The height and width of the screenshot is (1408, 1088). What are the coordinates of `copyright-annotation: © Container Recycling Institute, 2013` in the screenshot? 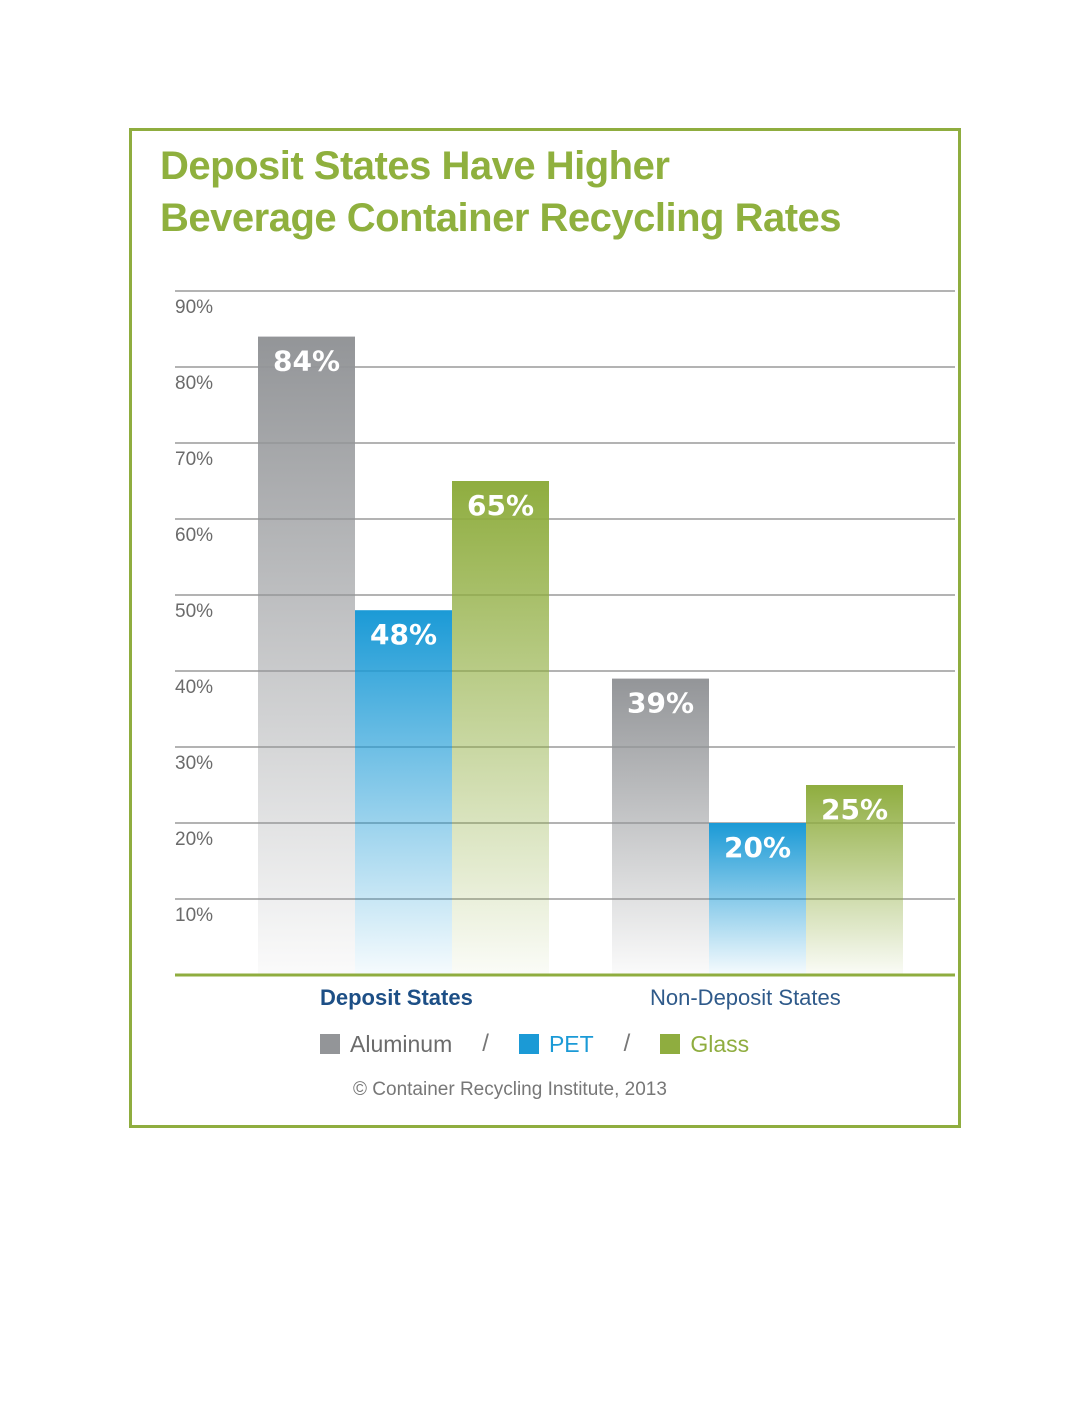 It's located at (510, 1089).